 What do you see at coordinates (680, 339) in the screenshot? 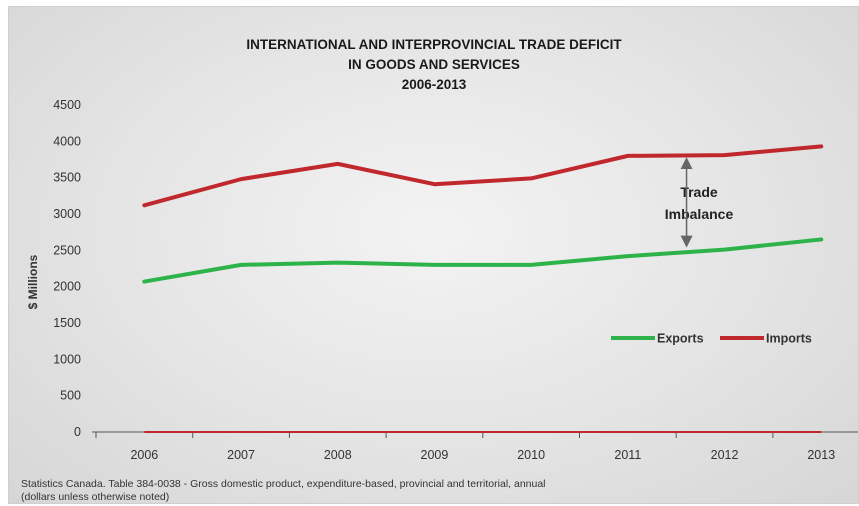
I see `legend-label-exports: Exports` at bounding box center [680, 339].